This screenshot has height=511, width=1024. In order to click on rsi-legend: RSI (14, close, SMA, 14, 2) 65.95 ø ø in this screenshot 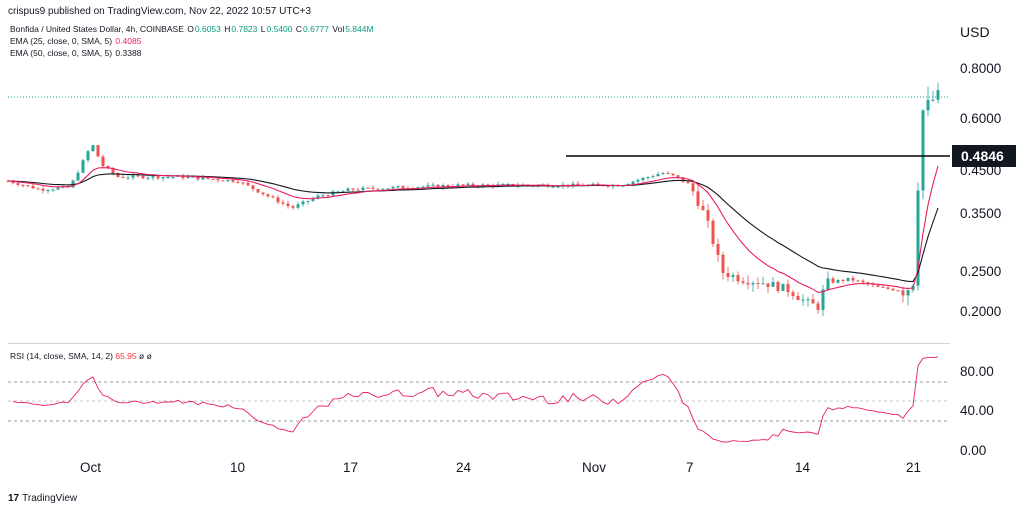, I will do `click(81, 356)`.